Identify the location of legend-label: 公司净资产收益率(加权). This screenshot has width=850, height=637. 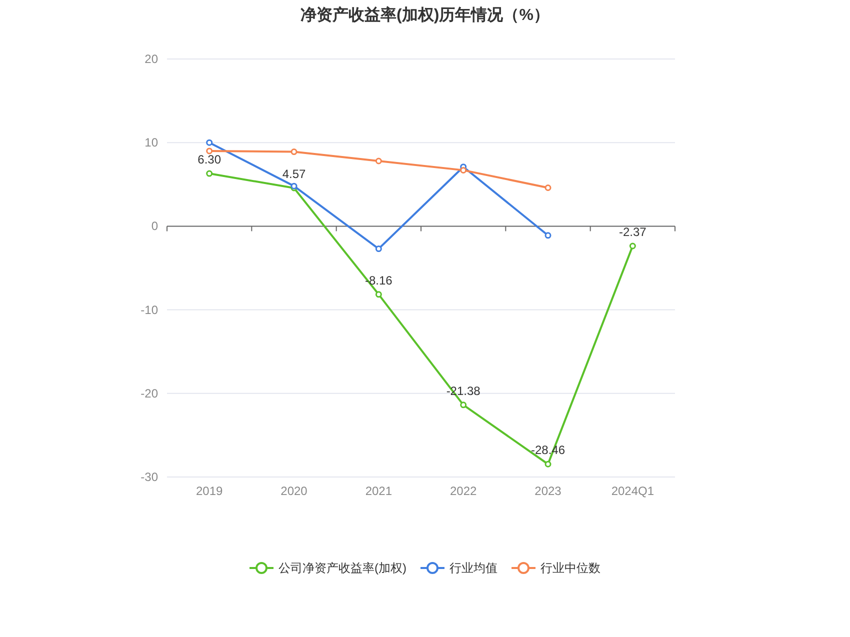
(342, 568).